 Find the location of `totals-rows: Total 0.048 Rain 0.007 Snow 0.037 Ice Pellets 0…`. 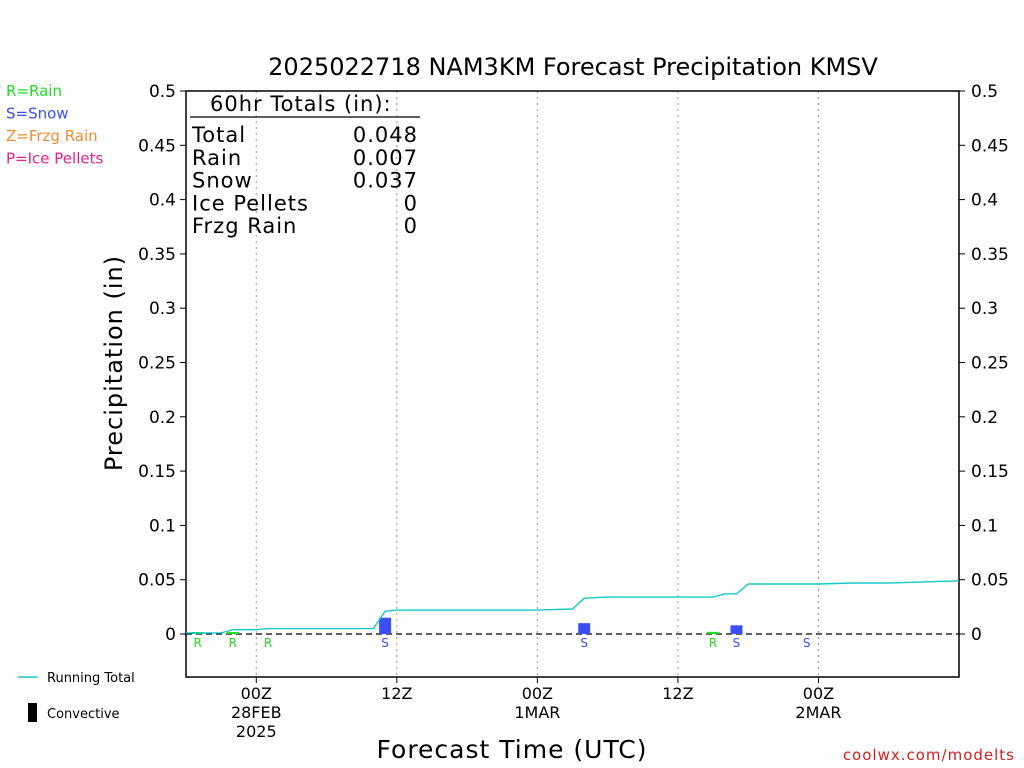

totals-rows: Total 0.048 Rain 0.007 Snow 0.037 Ice Pellets 0… is located at coordinates (304, 180).